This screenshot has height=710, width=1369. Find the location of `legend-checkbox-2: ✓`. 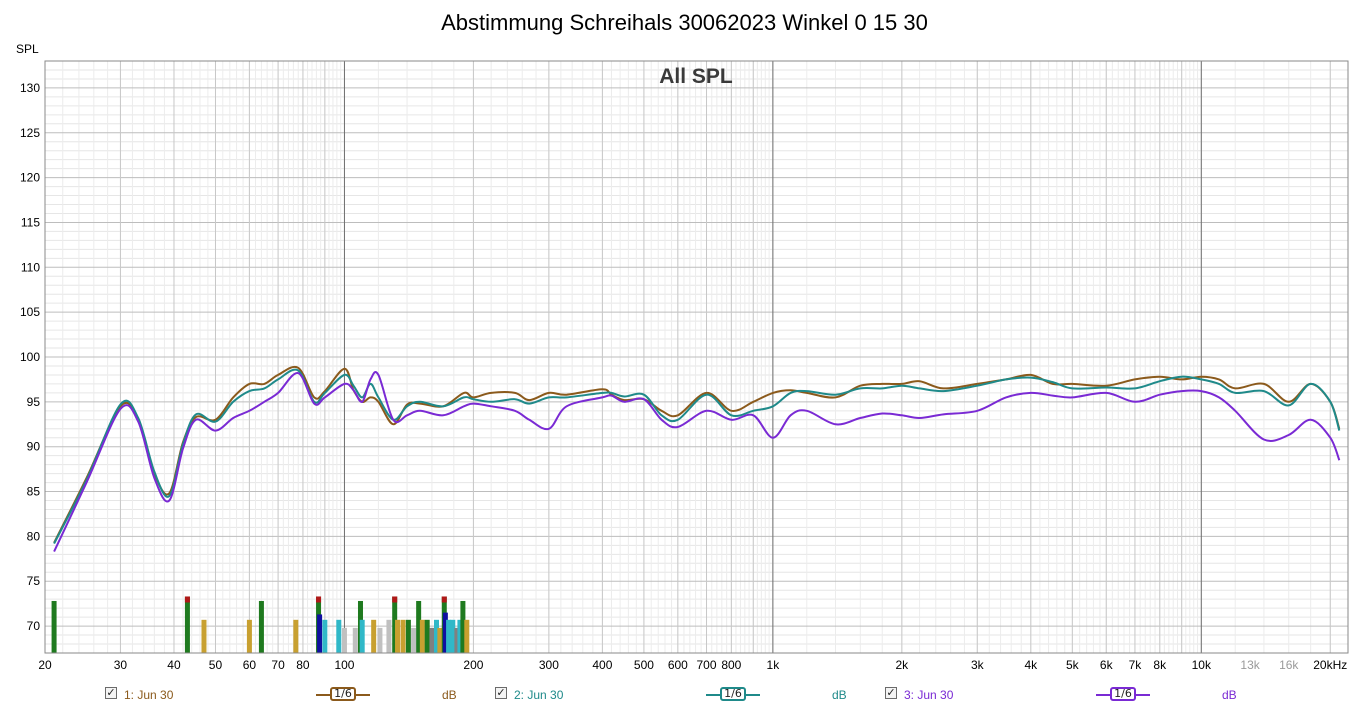

legend-checkbox-2: ✓ is located at coordinates (501, 692).